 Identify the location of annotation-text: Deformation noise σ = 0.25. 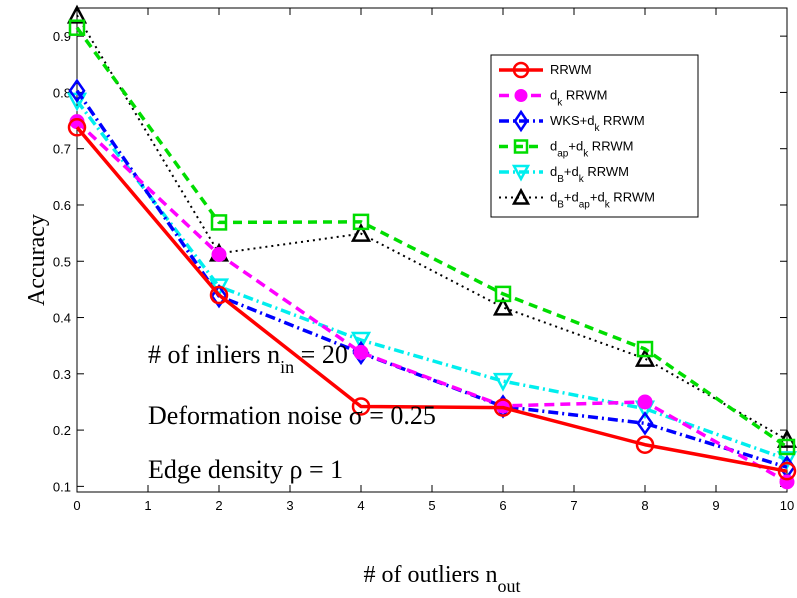
(292, 415).